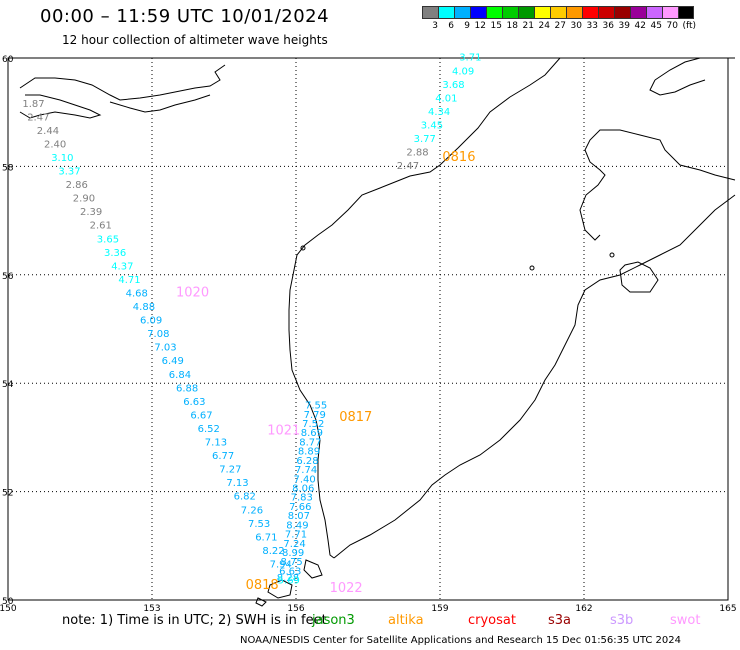  I want to click on swh-value: 7.94, so click(281, 564).